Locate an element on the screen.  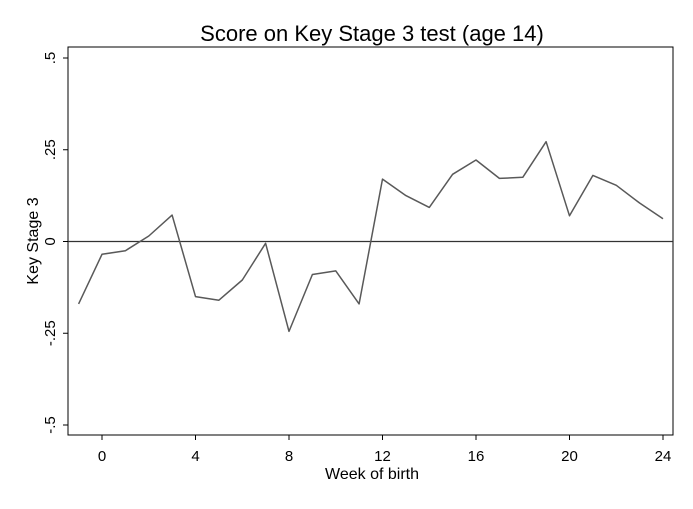
y-axis-label: Key Stage 3 is located at coordinates (33, 240).